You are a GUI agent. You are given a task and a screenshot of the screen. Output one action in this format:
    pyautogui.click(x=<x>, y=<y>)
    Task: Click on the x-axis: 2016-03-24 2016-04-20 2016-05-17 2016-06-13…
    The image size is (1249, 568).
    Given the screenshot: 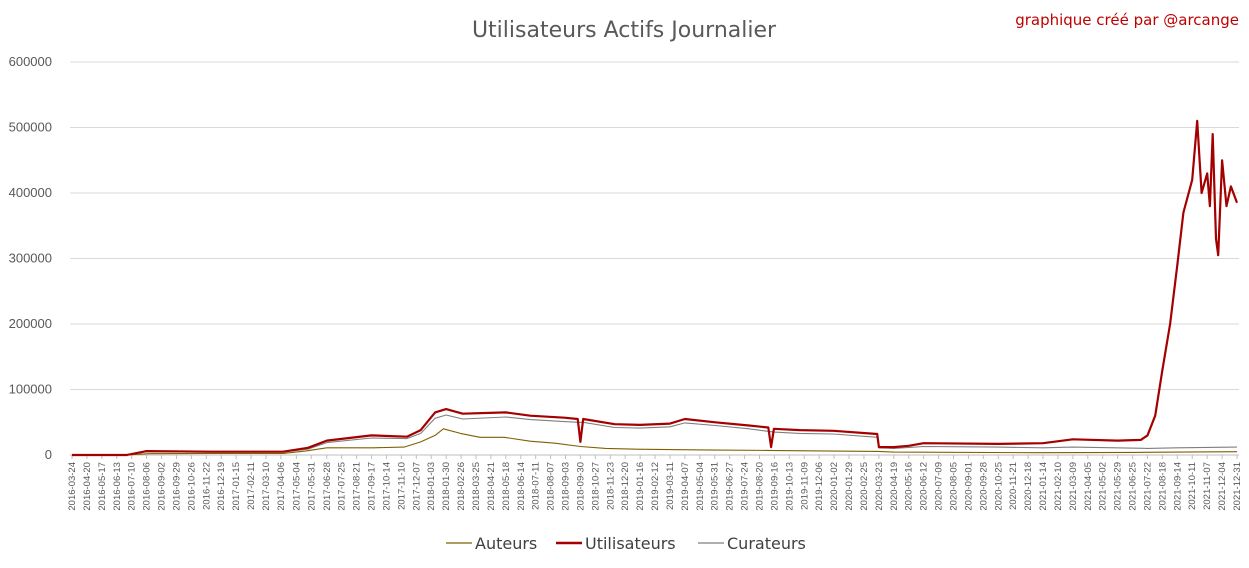 What is the action you would take?
    pyautogui.click(x=655, y=483)
    